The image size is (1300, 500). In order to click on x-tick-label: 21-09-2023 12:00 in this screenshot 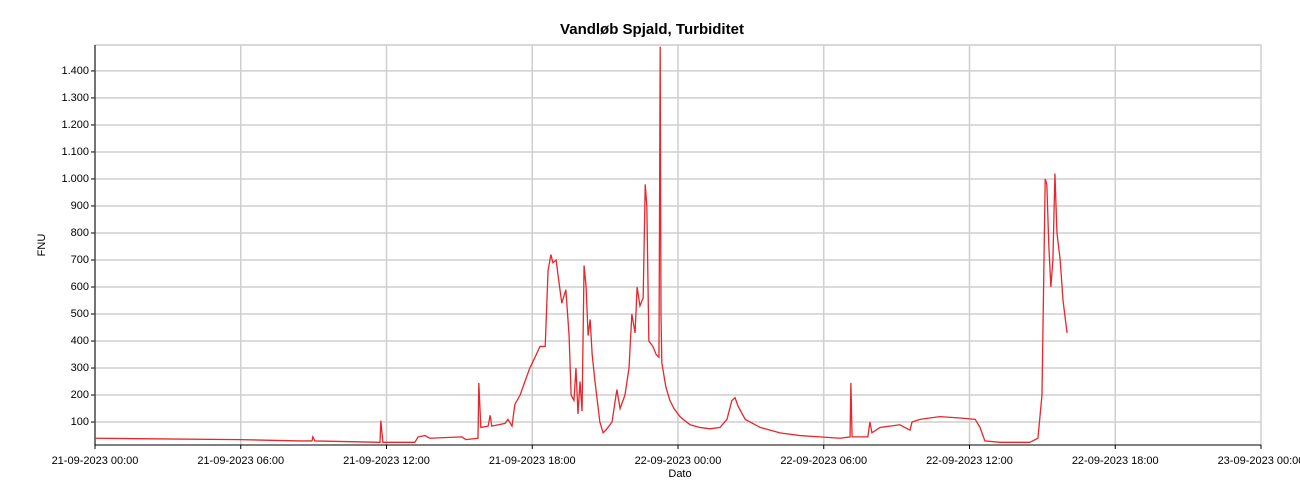, I will do `click(386, 461)`.